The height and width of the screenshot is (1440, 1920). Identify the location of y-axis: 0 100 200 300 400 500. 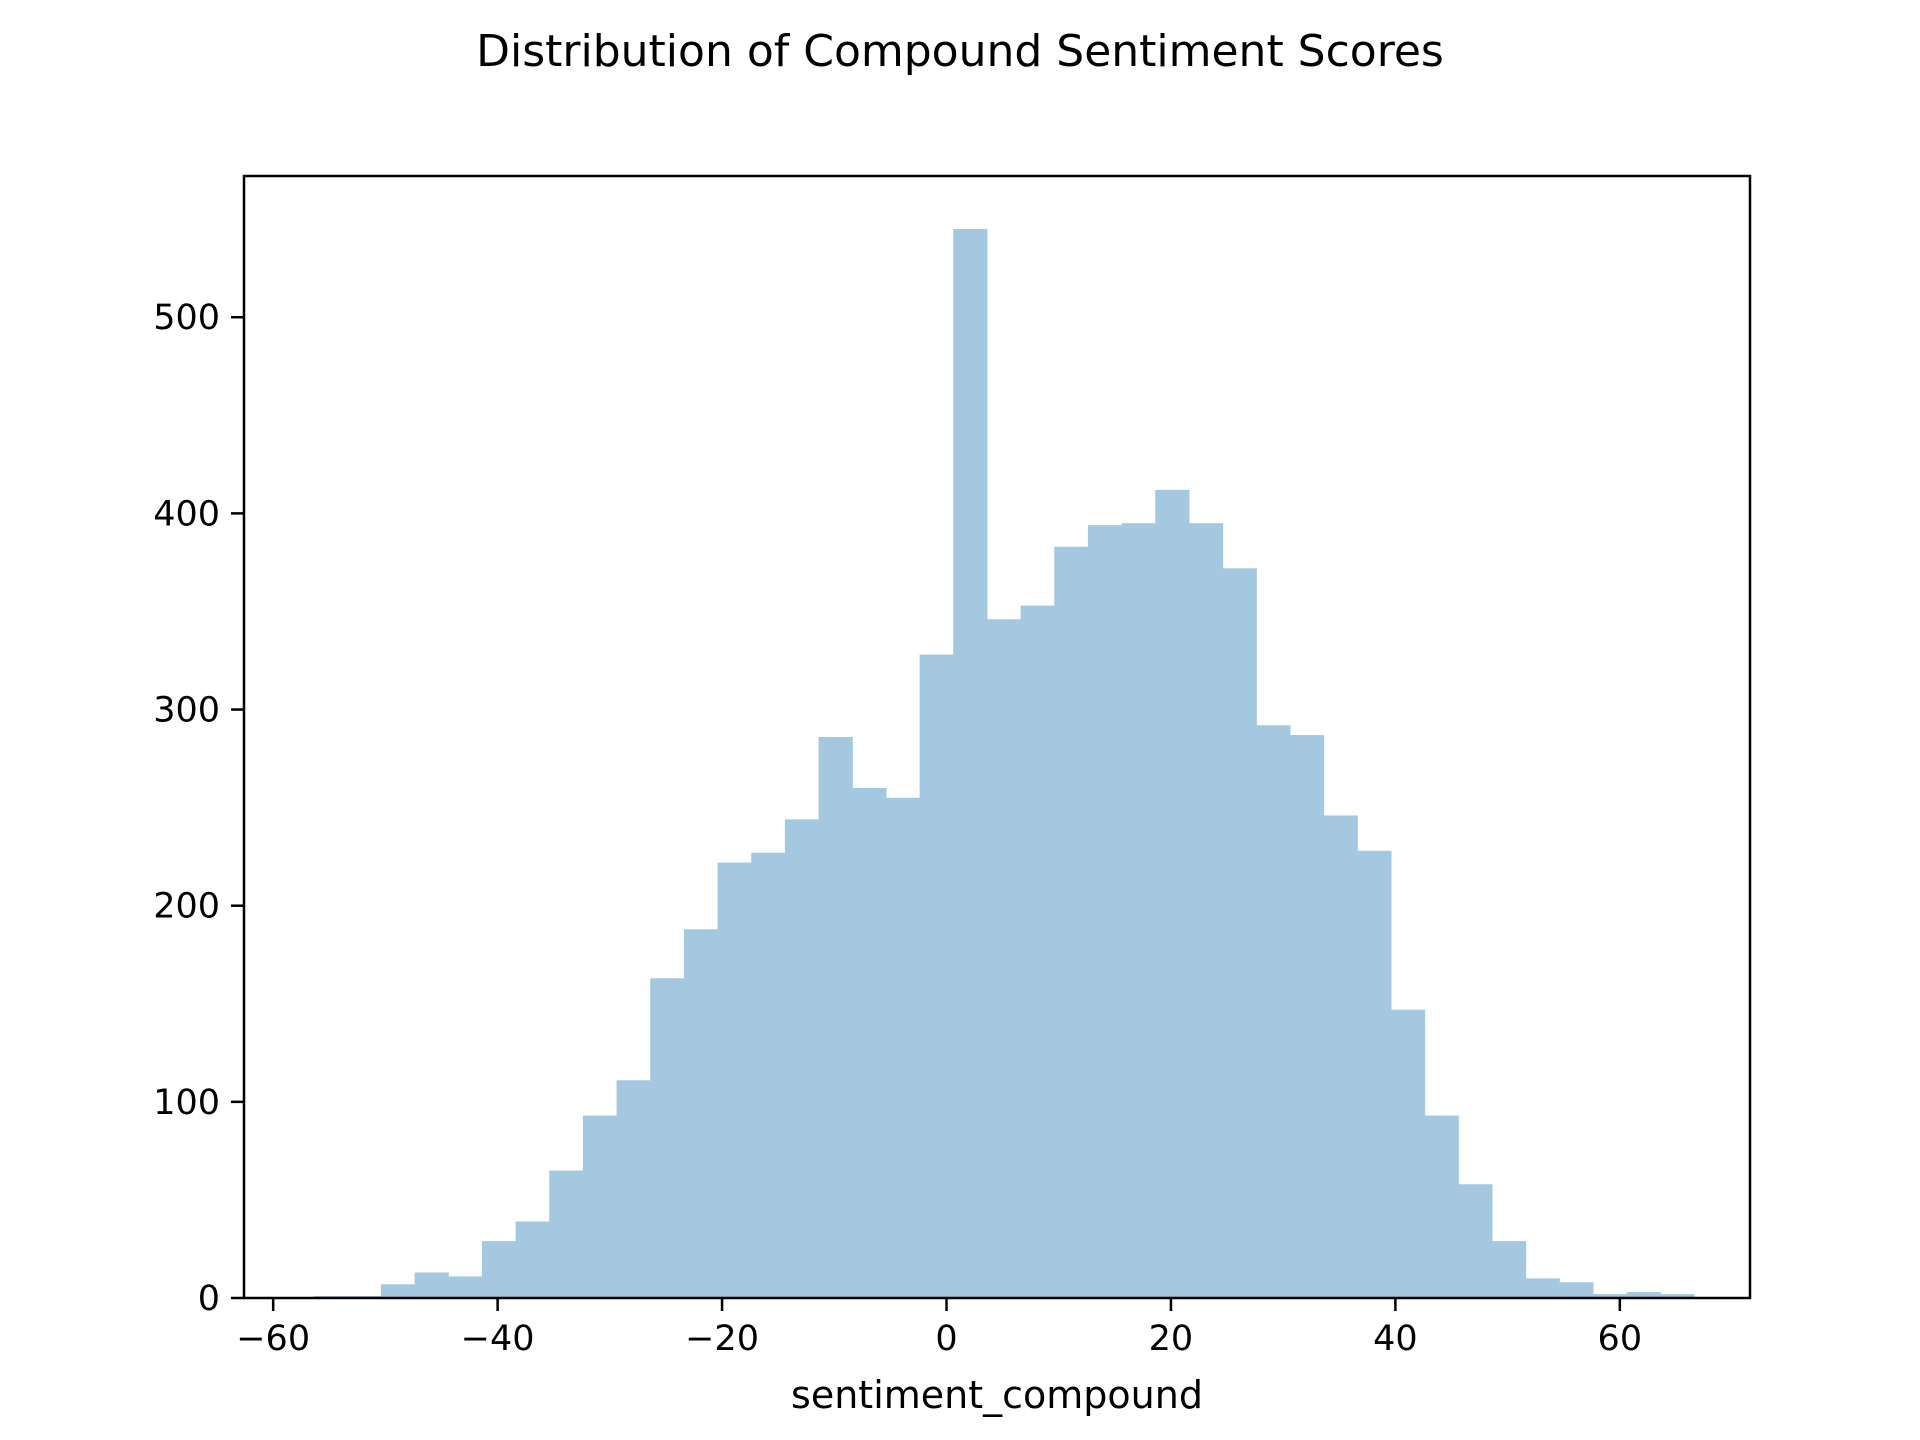
(198, 808).